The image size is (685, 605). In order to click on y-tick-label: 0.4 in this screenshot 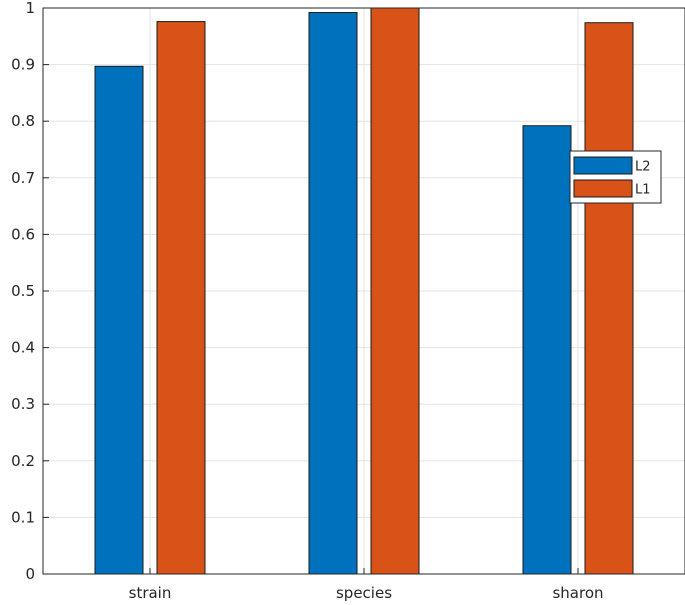, I will do `click(23, 348)`.